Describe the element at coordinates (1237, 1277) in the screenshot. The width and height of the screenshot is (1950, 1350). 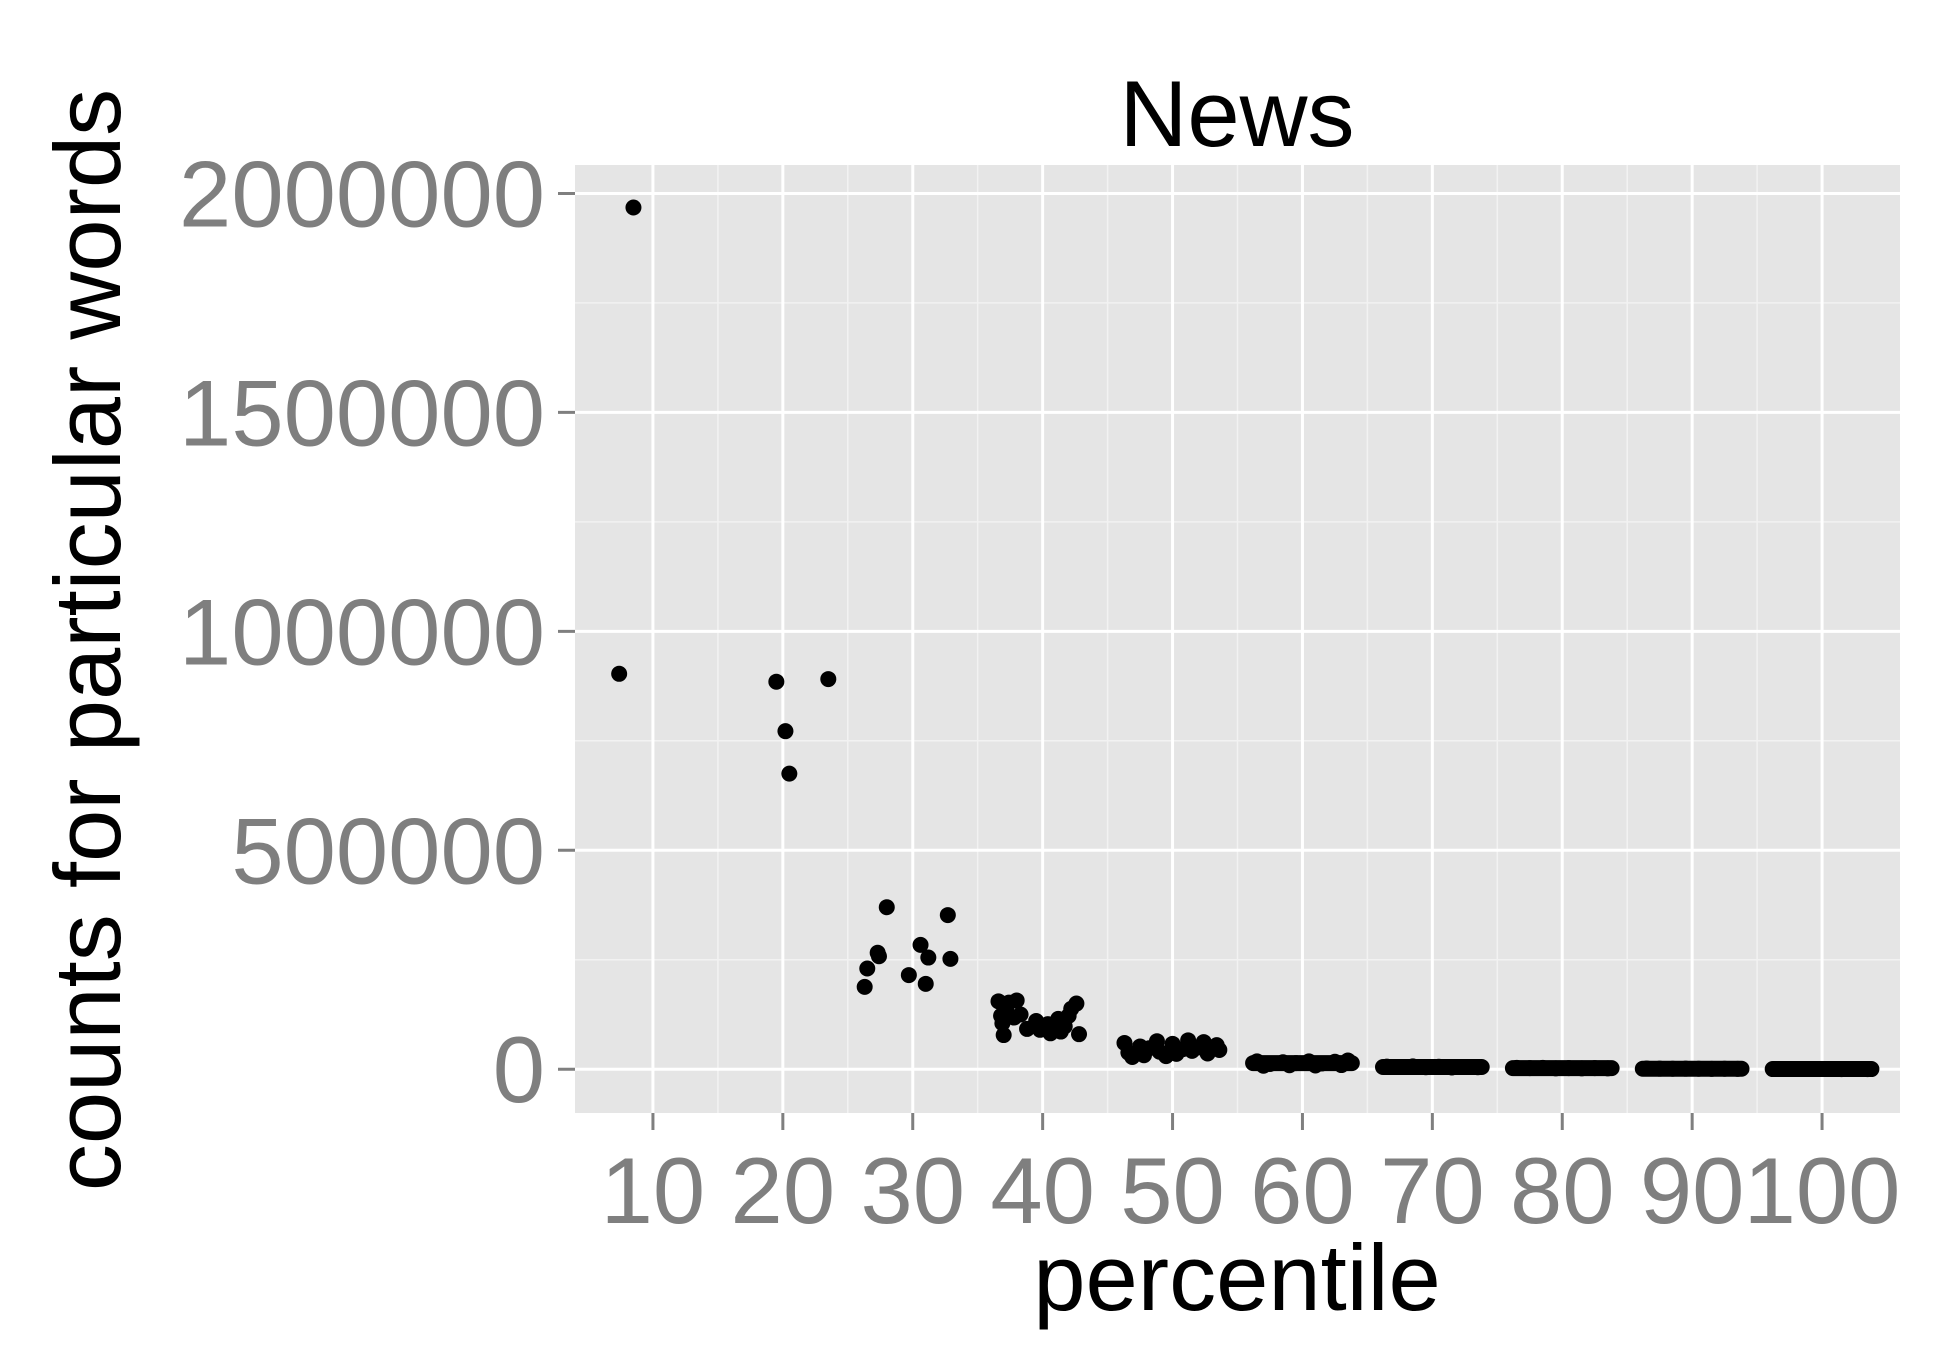
I see `x-axis-title: percentile` at that location.